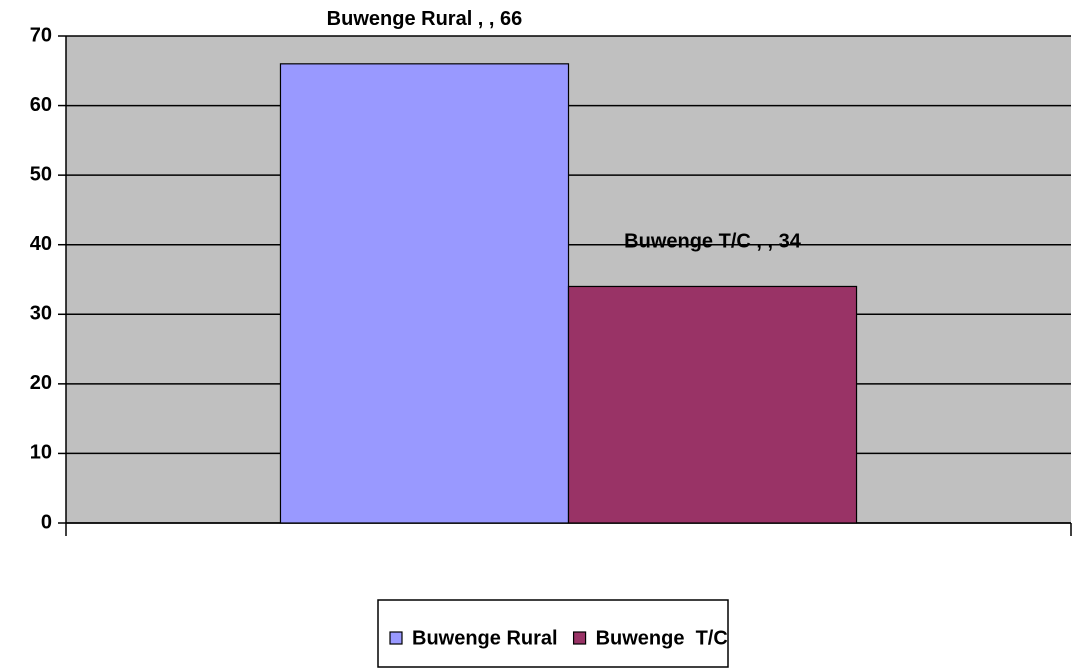  I want to click on y-tick-label: 0, so click(46, 522).